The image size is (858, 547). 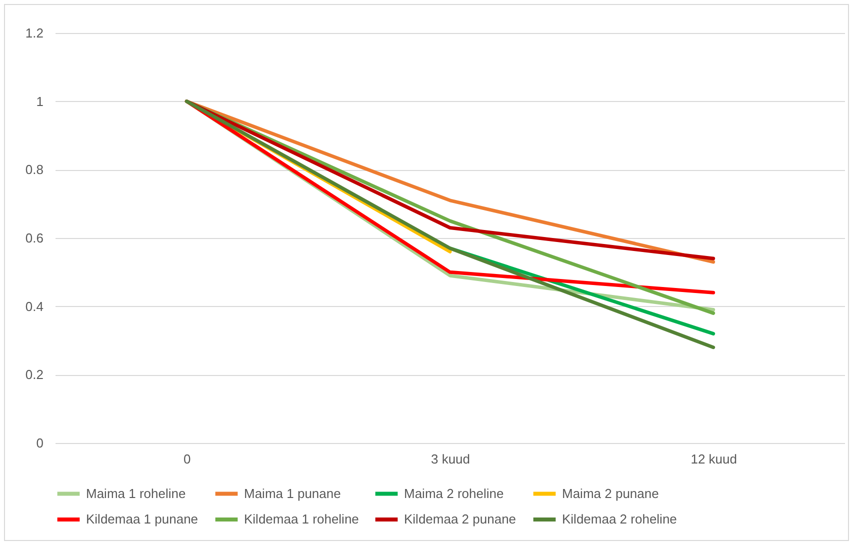 I want to click on legend-label: Maima 1 punane, so click(x=292, y=493).